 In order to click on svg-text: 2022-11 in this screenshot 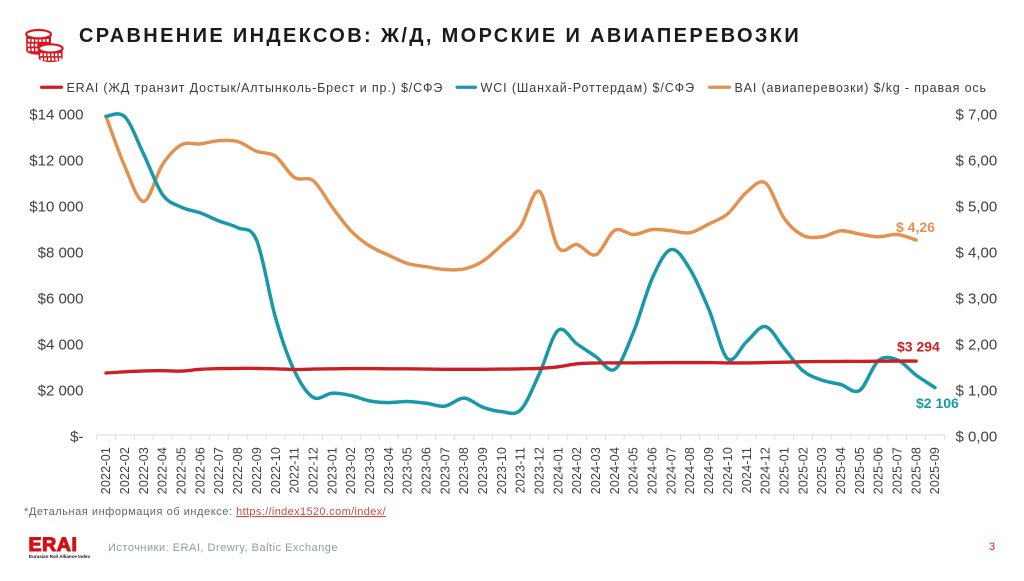, I will do `click(295, 470)`.